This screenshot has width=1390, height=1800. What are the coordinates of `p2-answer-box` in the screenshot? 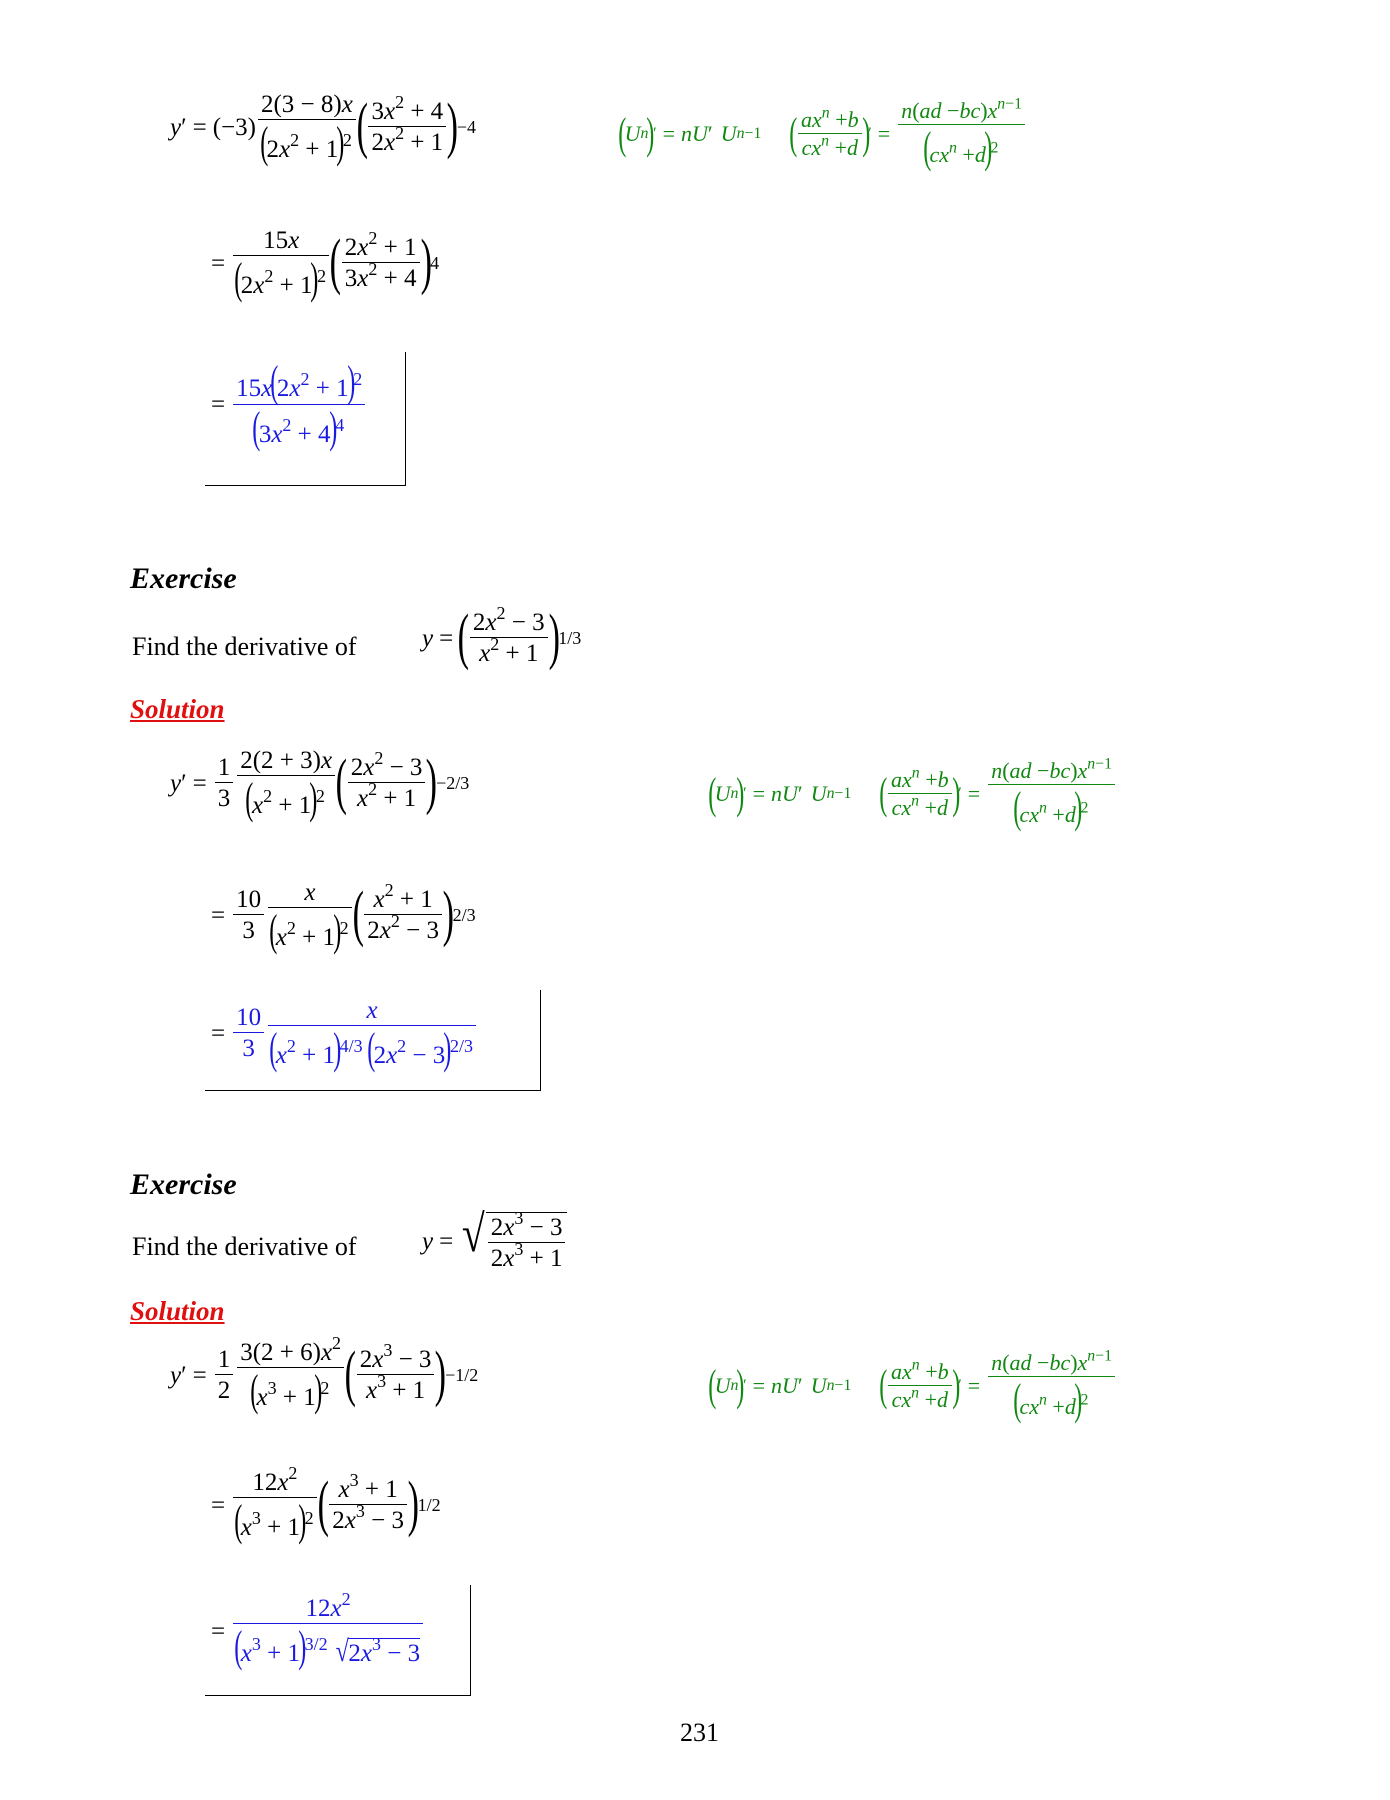 It's located at (373, 1040).